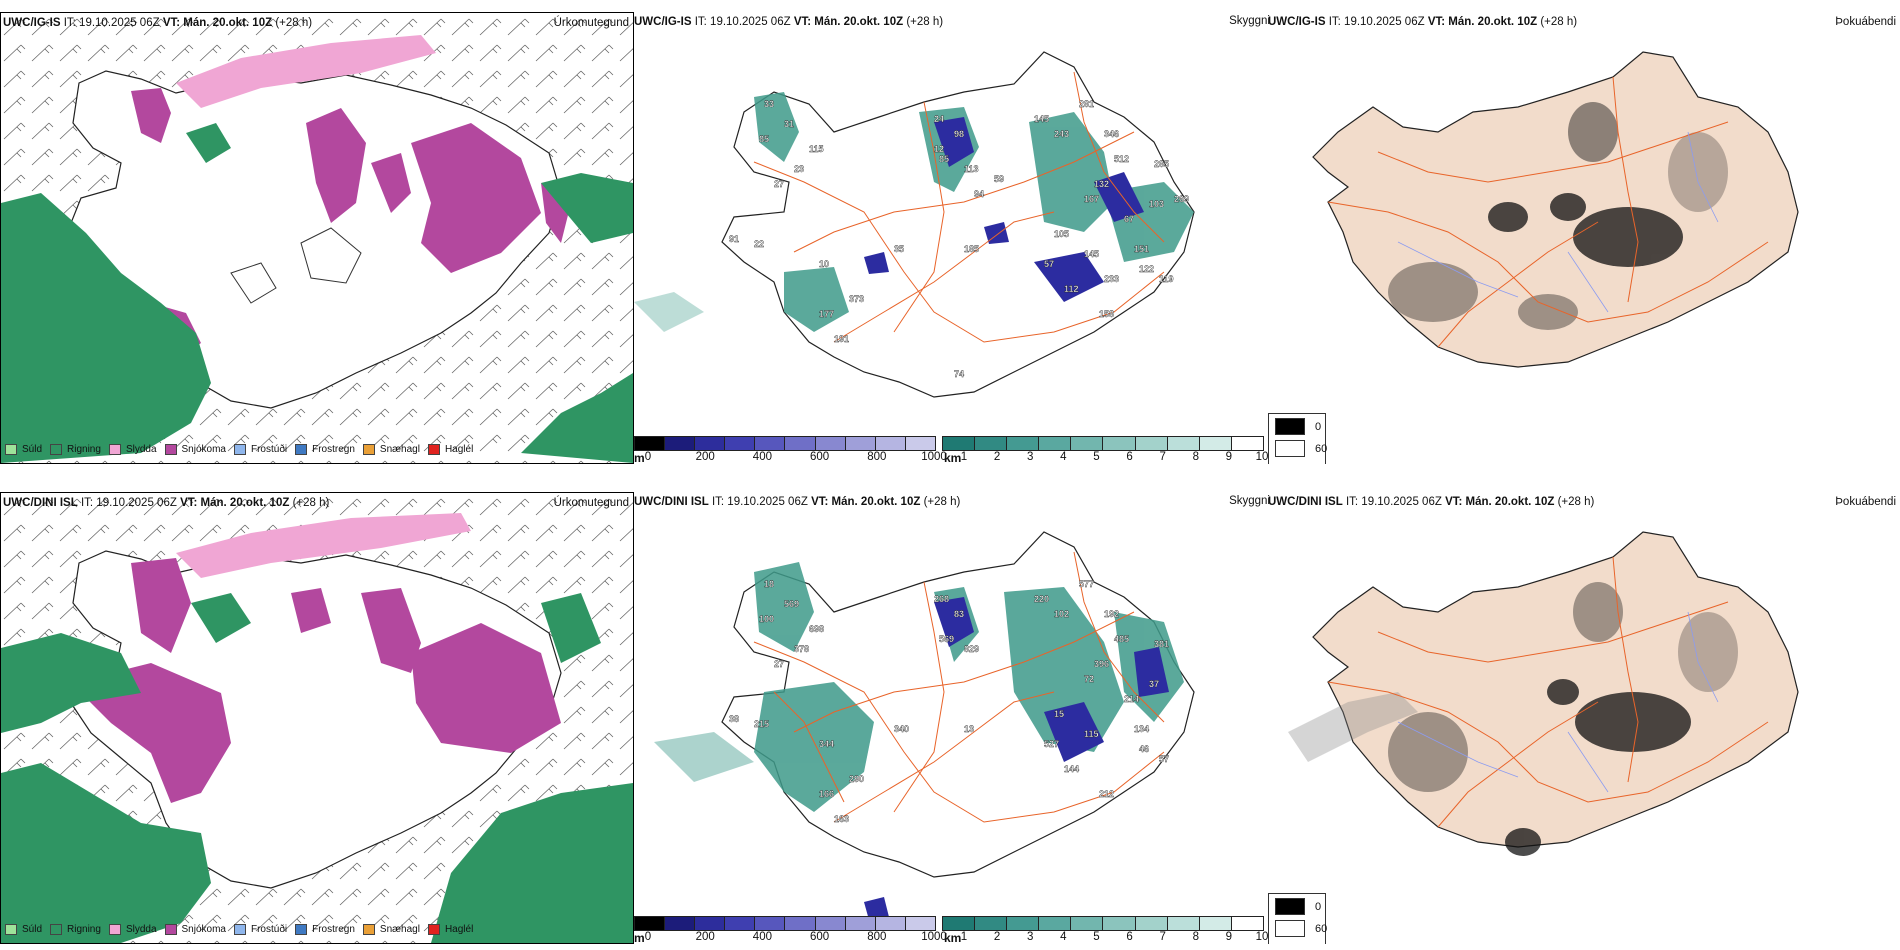 This screenshot has height=950, width=1900. What do you see at coordinates (816, 629) in the screenshot?
I see `visibility-value-label: 698` at bounding box center [816, 629].